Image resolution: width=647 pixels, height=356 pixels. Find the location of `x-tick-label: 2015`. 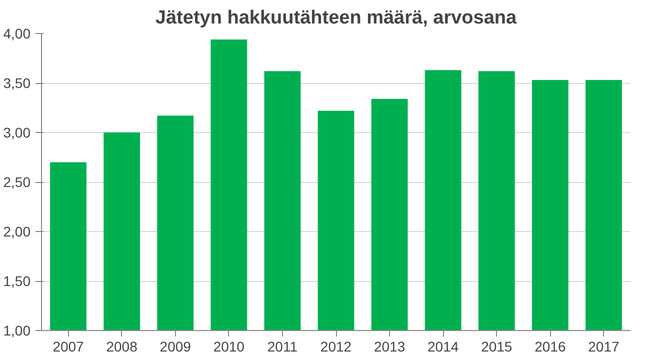

x-tick-label: 2015 is located at coordinates (496, 346).